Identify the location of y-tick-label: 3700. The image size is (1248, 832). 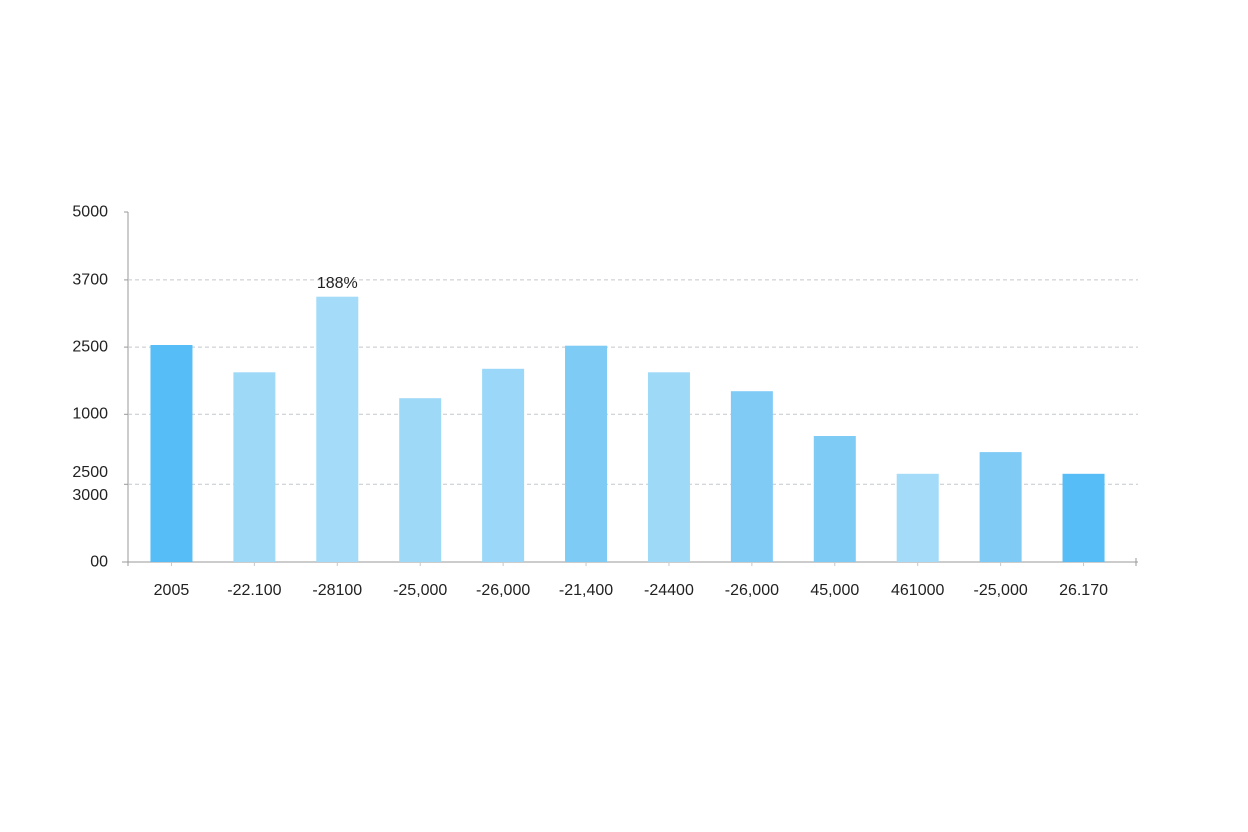
(90, 280).